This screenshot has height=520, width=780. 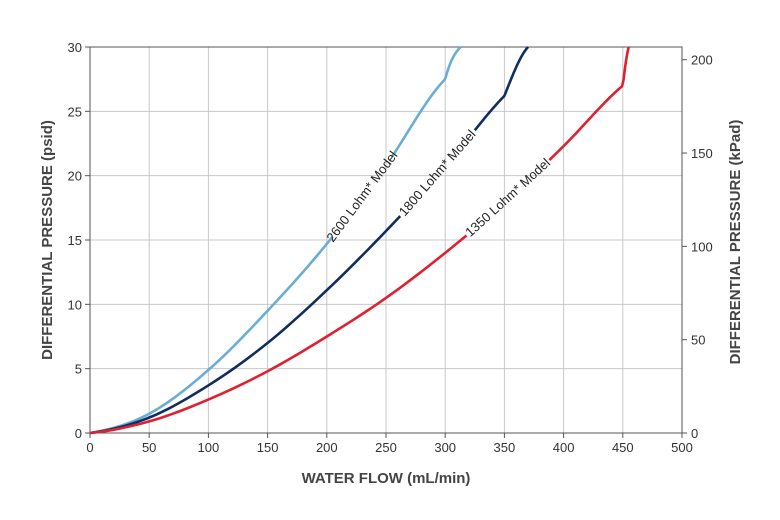 What do you see at coordinates (78, 433) in the screenshot?
I see `y-tick-label-left: 0` at bounding box center [78, 433].